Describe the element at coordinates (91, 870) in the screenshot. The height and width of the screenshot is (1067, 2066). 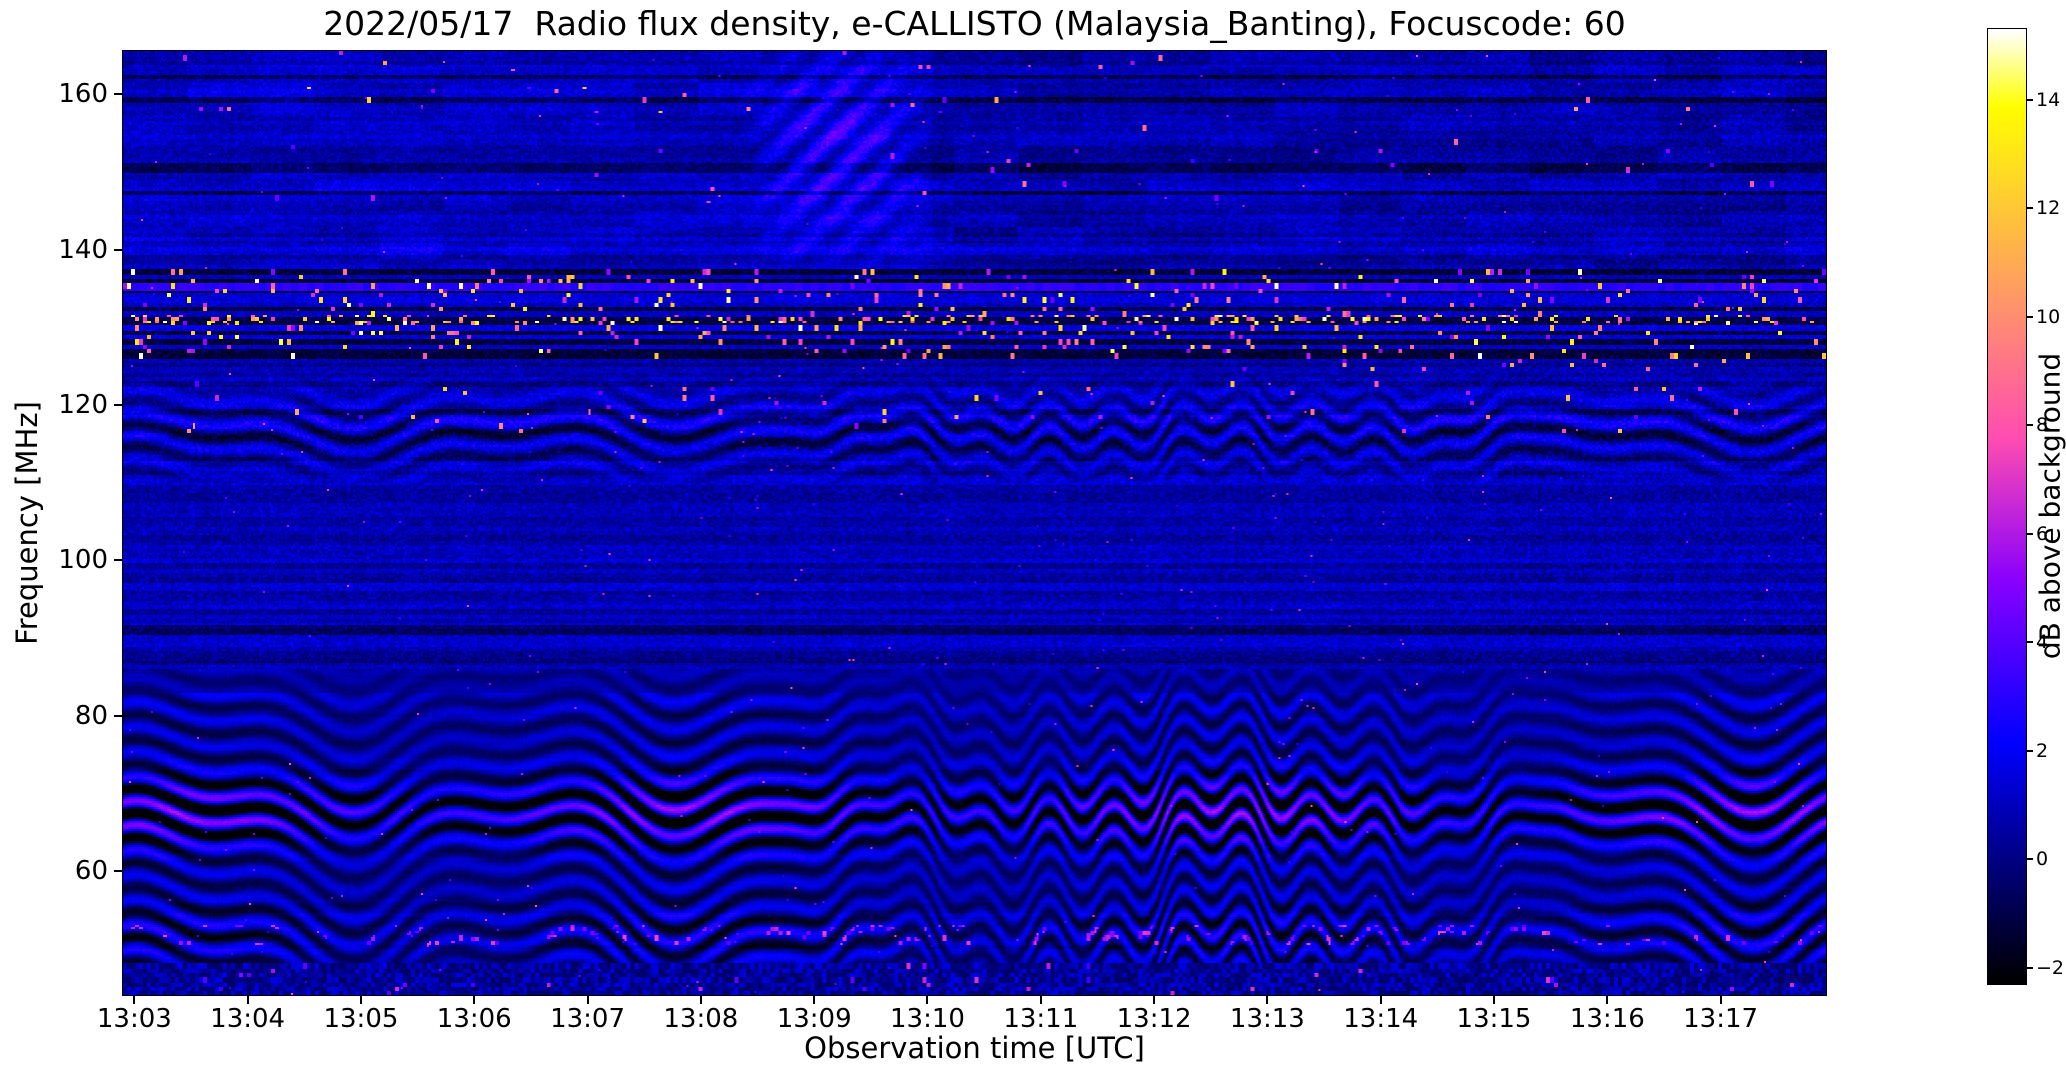
I see `y-tick-label: 60` at that location.